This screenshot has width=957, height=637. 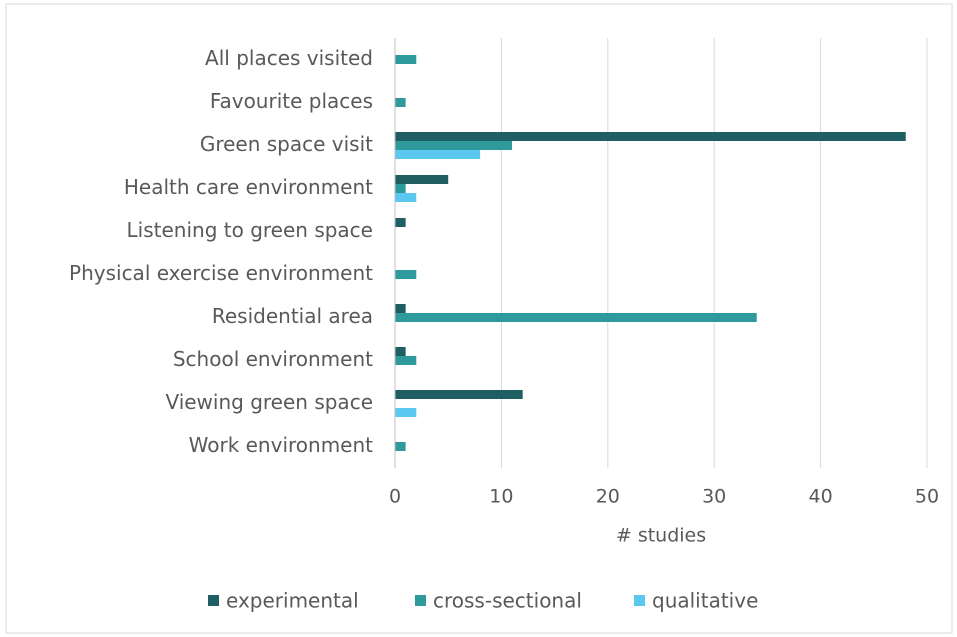 I want to click on x-tick-label: 10, so click(x=501, y=497).